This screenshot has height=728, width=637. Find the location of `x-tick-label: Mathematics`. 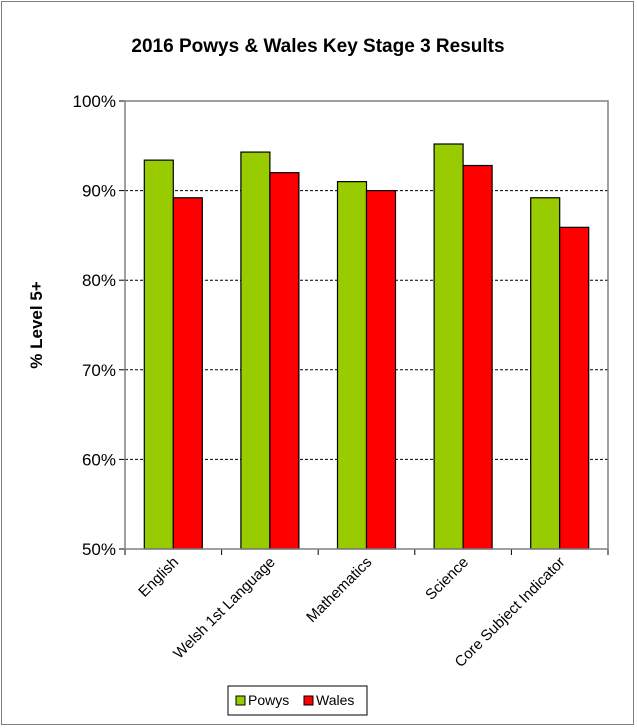

x-tick-label: Mathematics is located at coordinates (339, 590).